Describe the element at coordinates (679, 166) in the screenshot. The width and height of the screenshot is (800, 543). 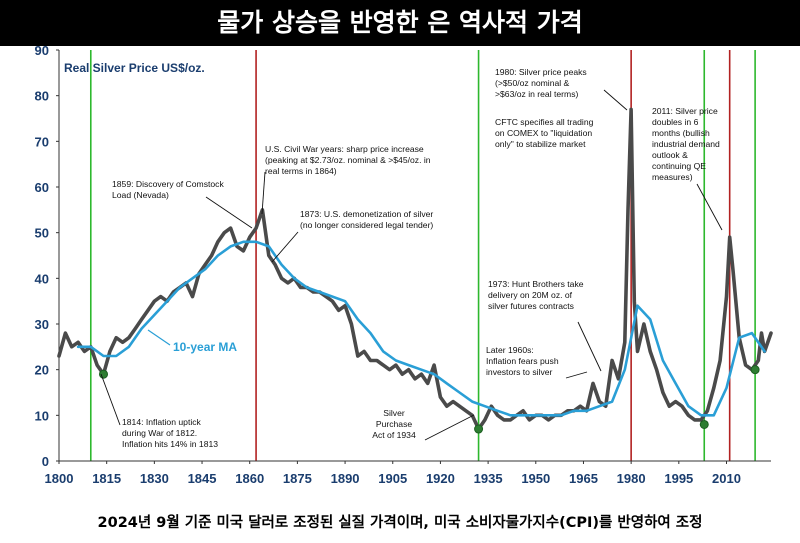
I see `annotation-2011: continuing QE` at that location.